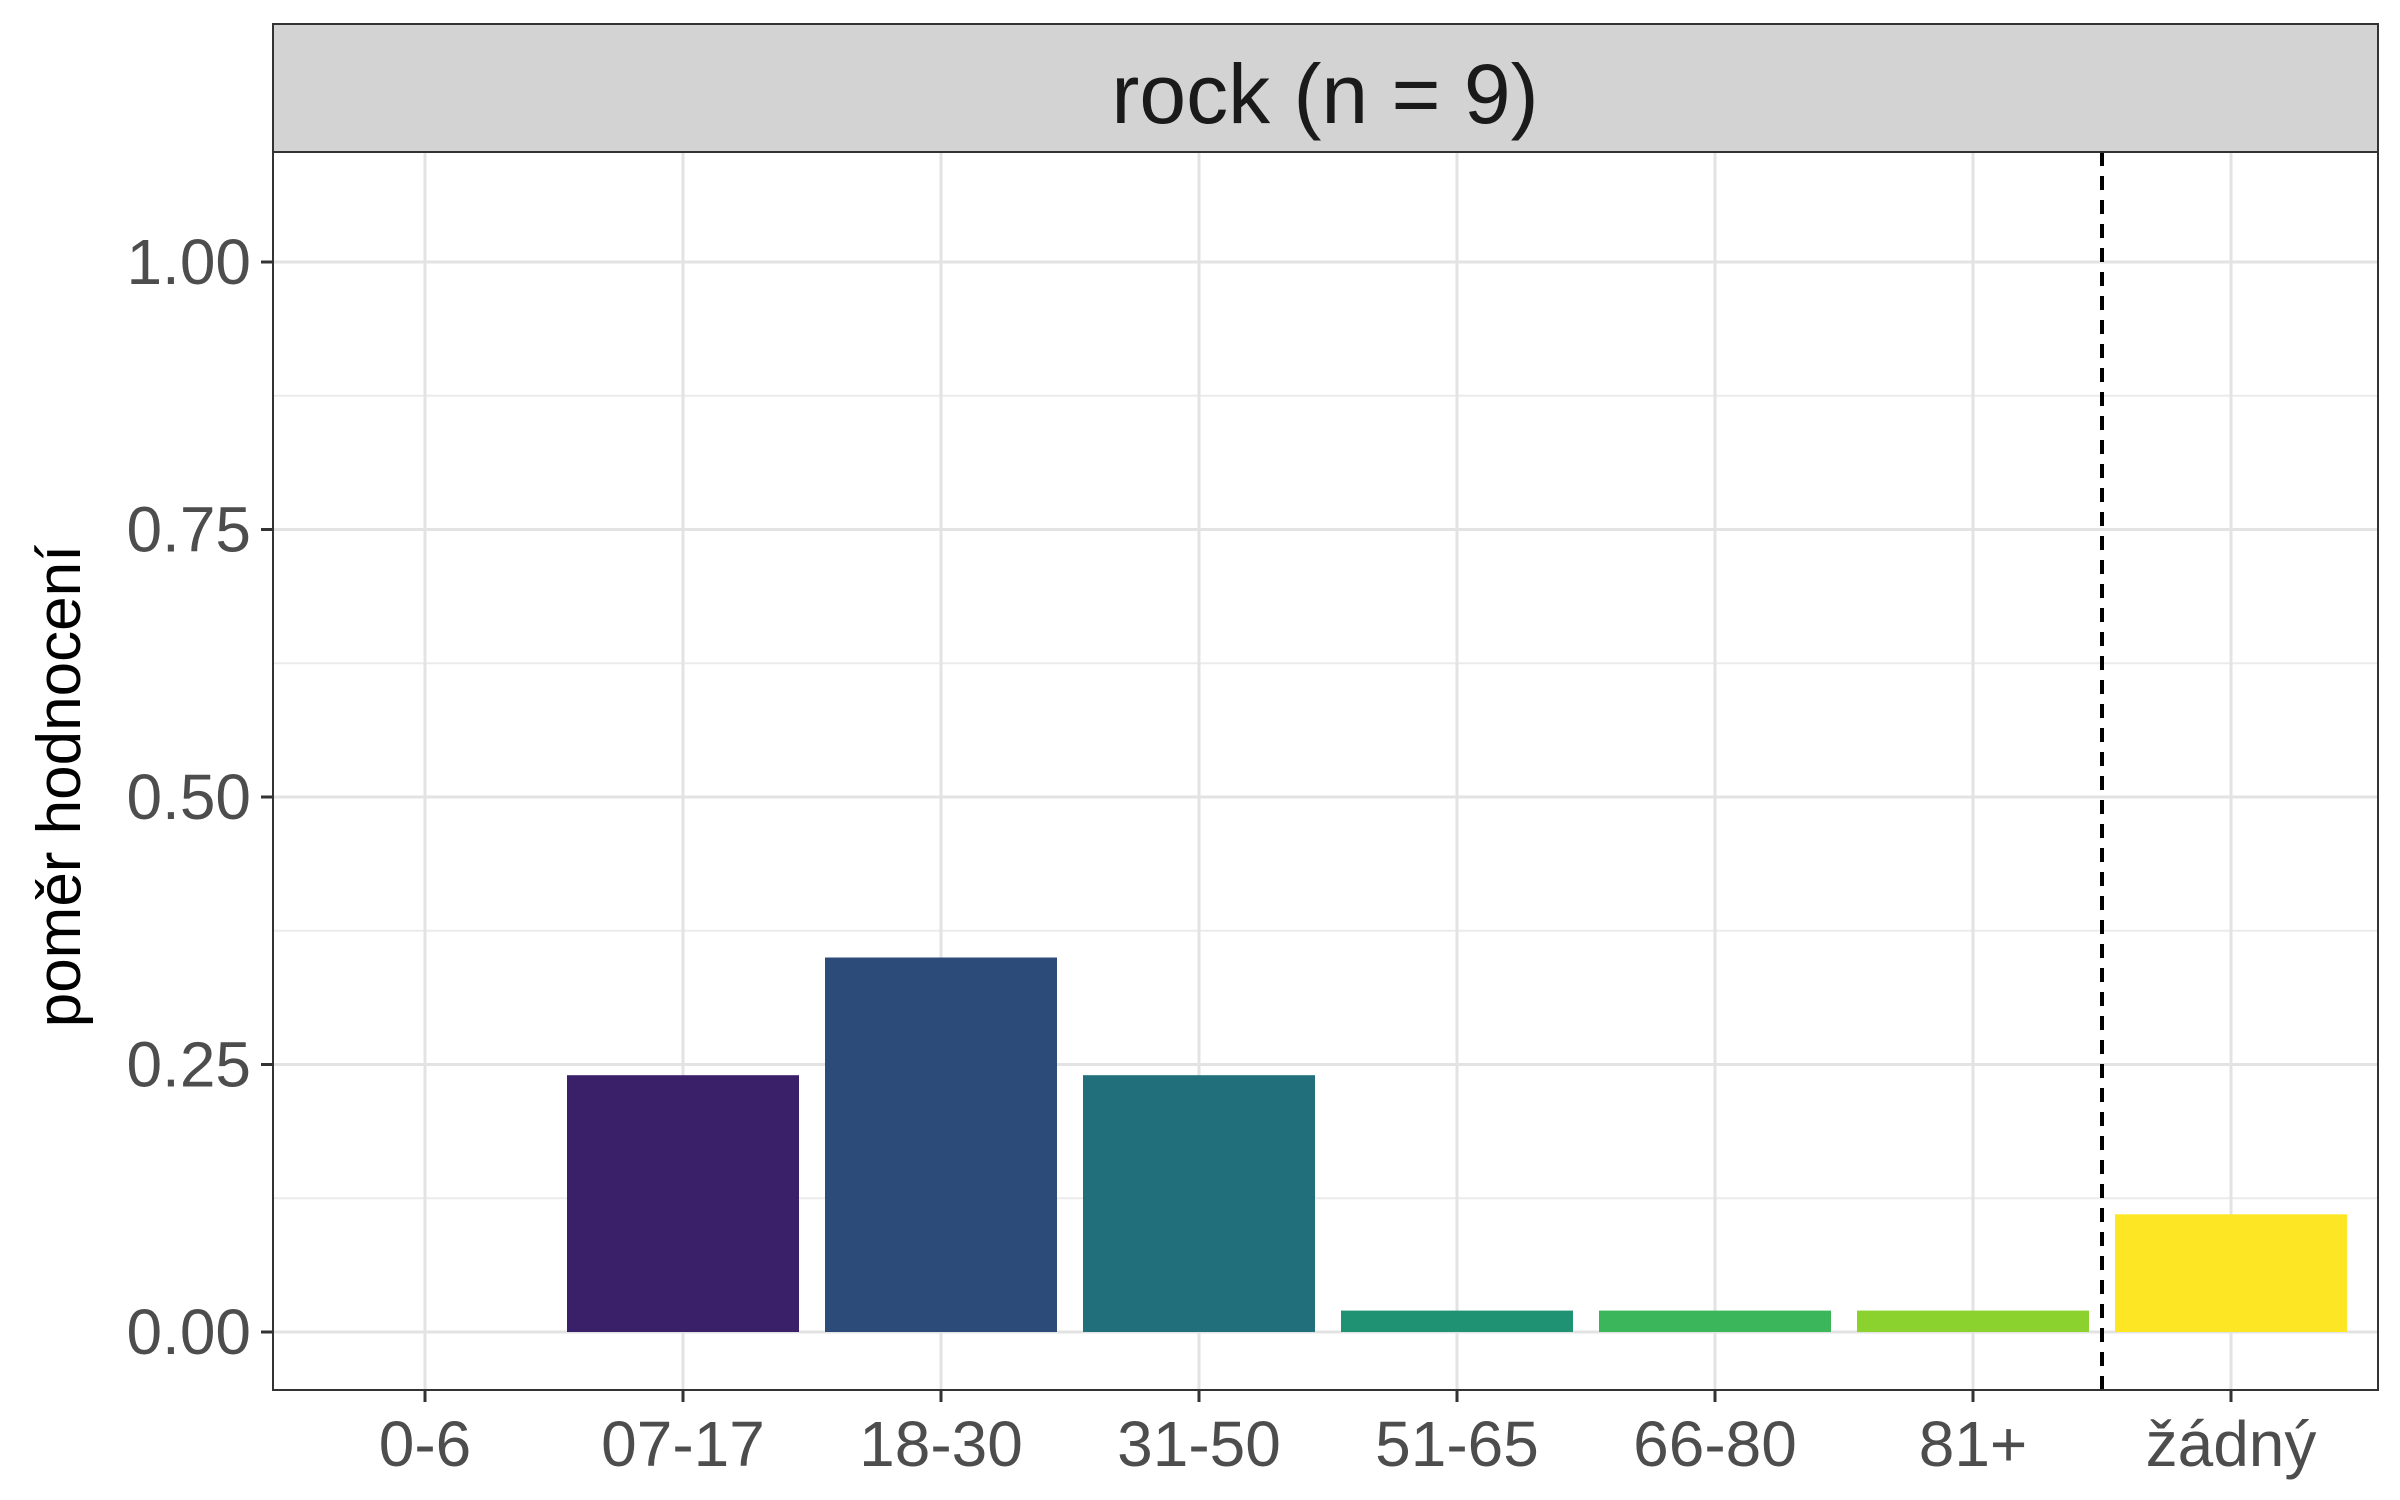  Describe the element at coordinates (1715, 1444) in the screenshot. I see `x-tick-label: 66-80` at that location.